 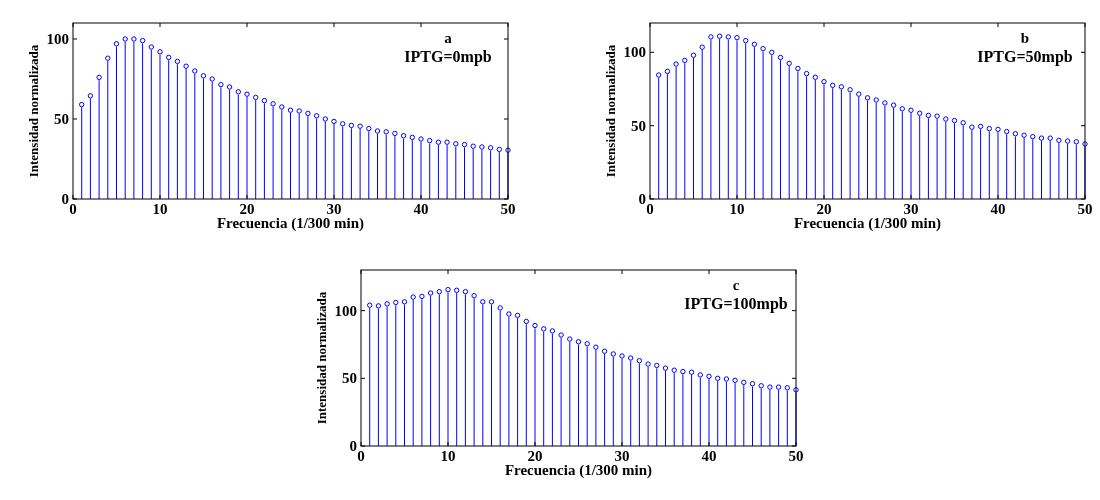 What do you see at coordinates (736, 304) in the screenshot?
I see `annotation: IPTG=100mpb` at bounding box center [736, 304].